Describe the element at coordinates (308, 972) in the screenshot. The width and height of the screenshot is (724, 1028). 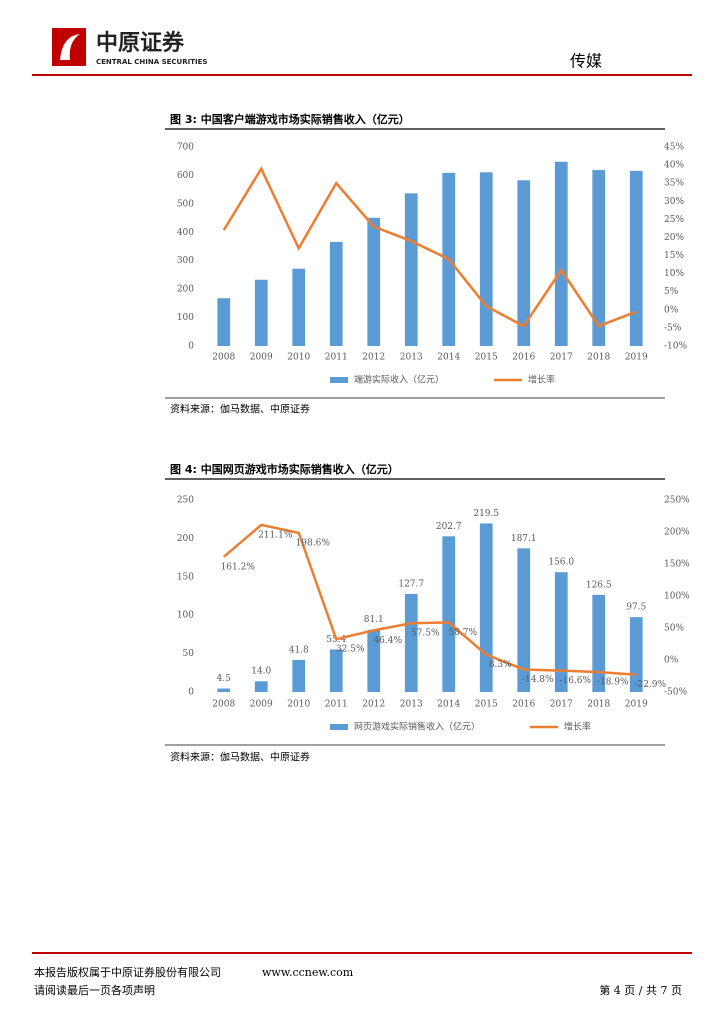
I see `footer-website: www.ccnew.com` at that location.